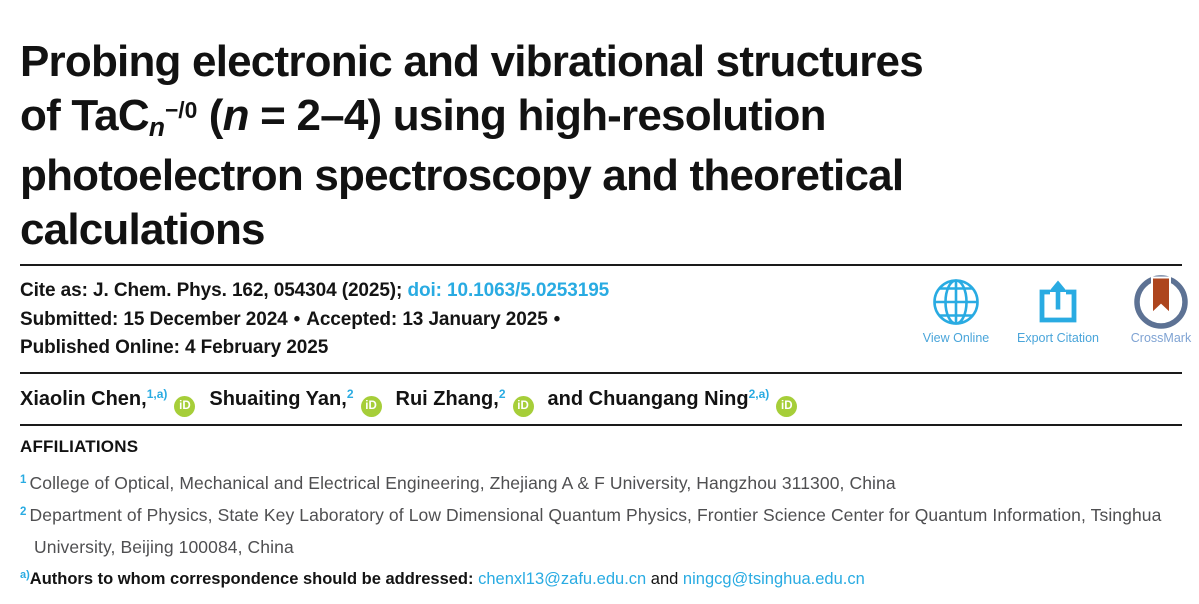  What do you see at coordinates (157, 394) in the screenshot?
I see `author-affiliation-sup: 1,a)` at bounding box center [157, 394].